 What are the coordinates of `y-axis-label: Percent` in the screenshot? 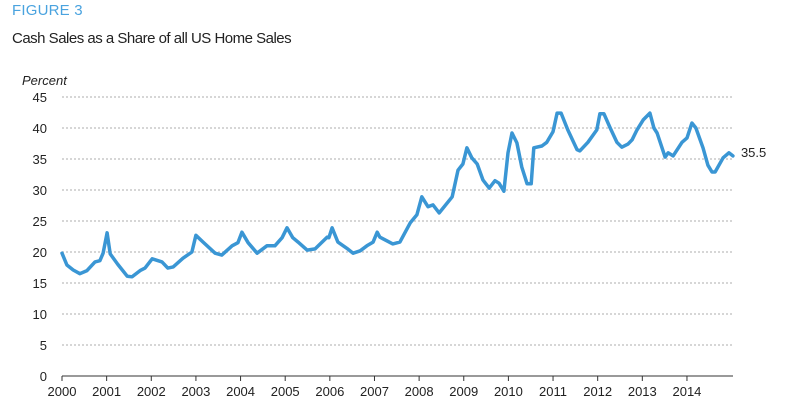 It's located at (45, 80).